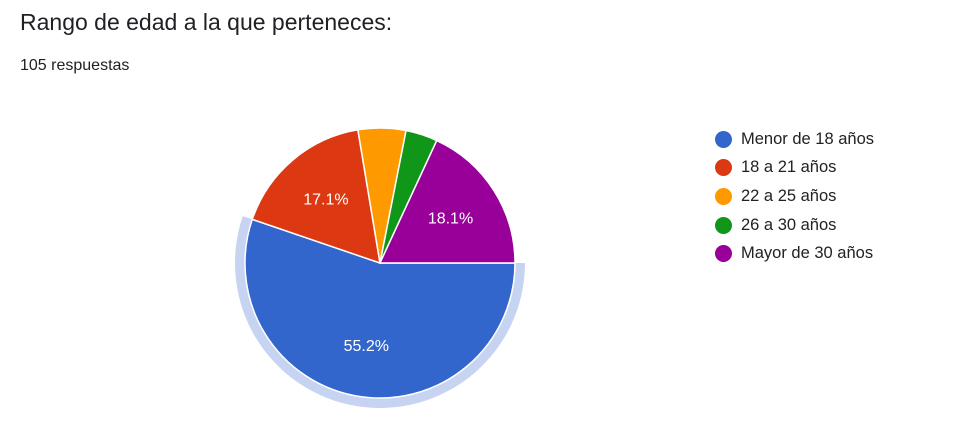 The height and width of the screenshot is (421, 959). I want to click on chart-title: Rango de edad a la que perteneces:, so click(206, 22).